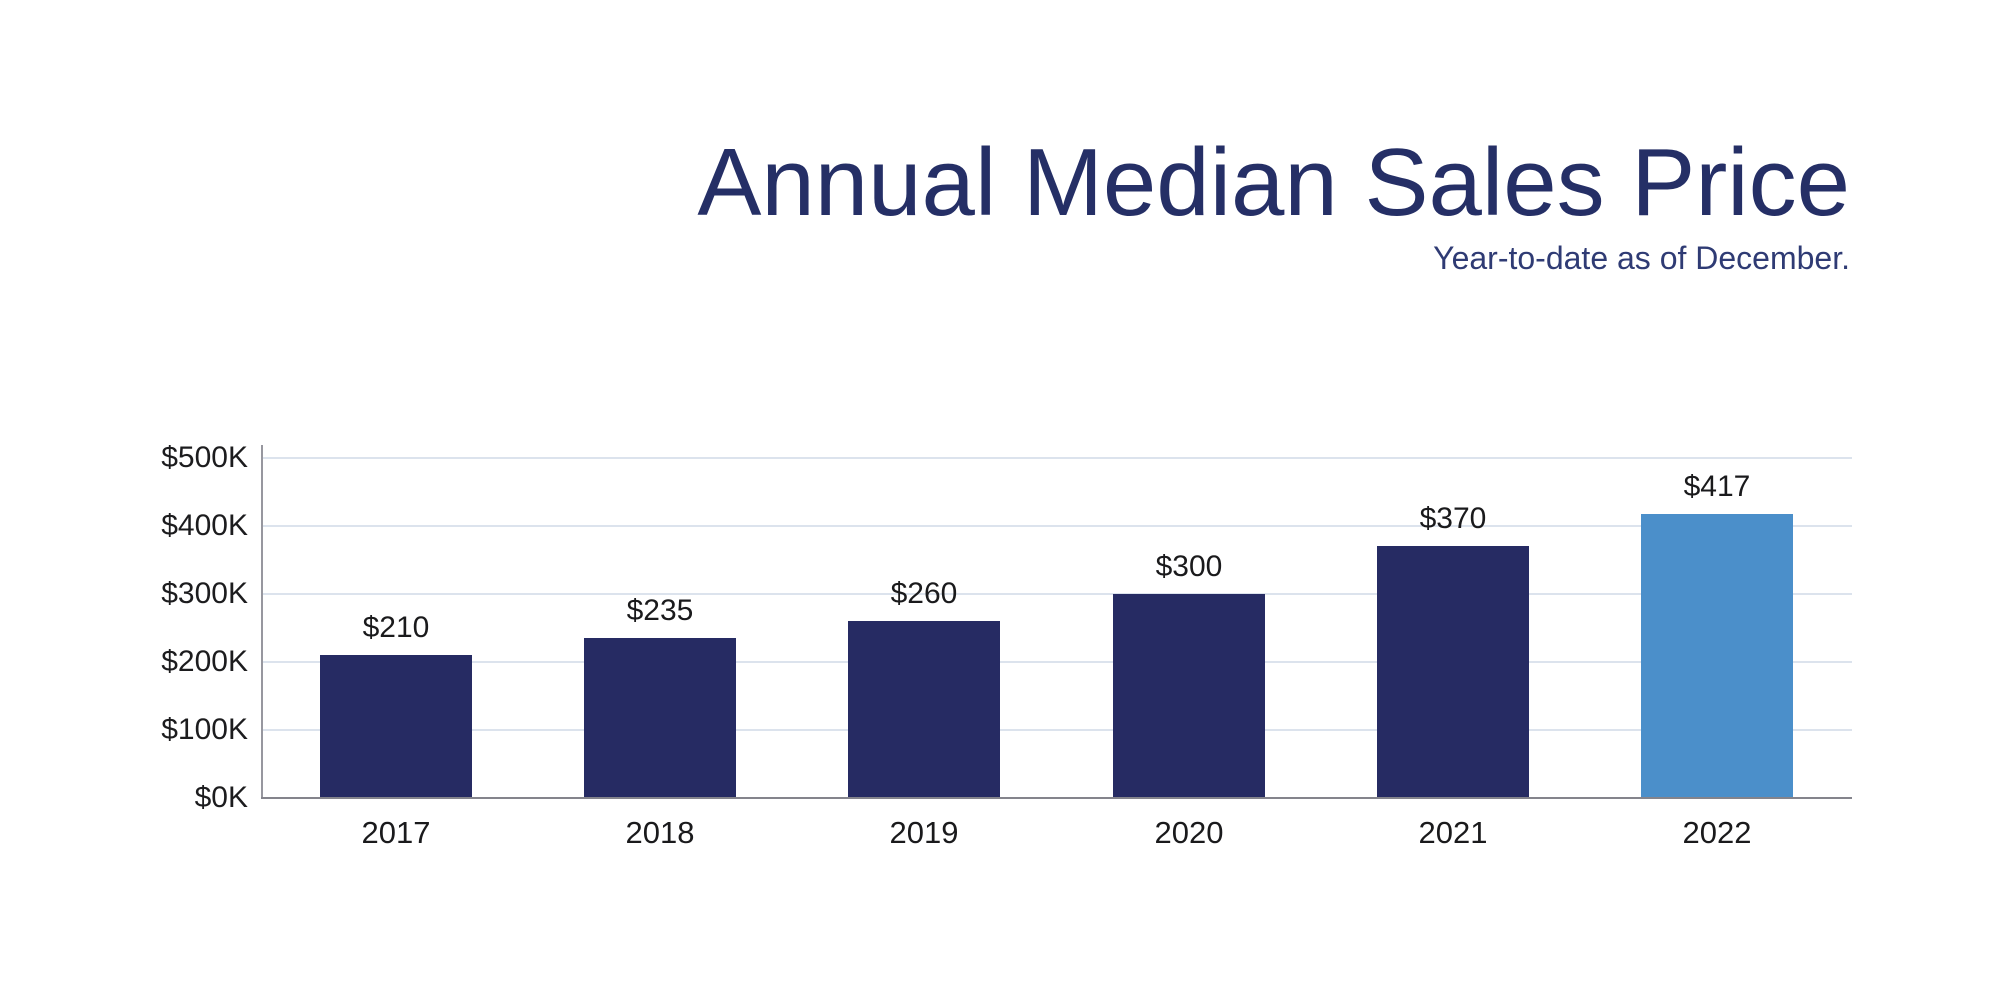  Describe the element at coordinates (221, 797) in the screenshot. I see `y-axis-tick-label: $0K` at that location.